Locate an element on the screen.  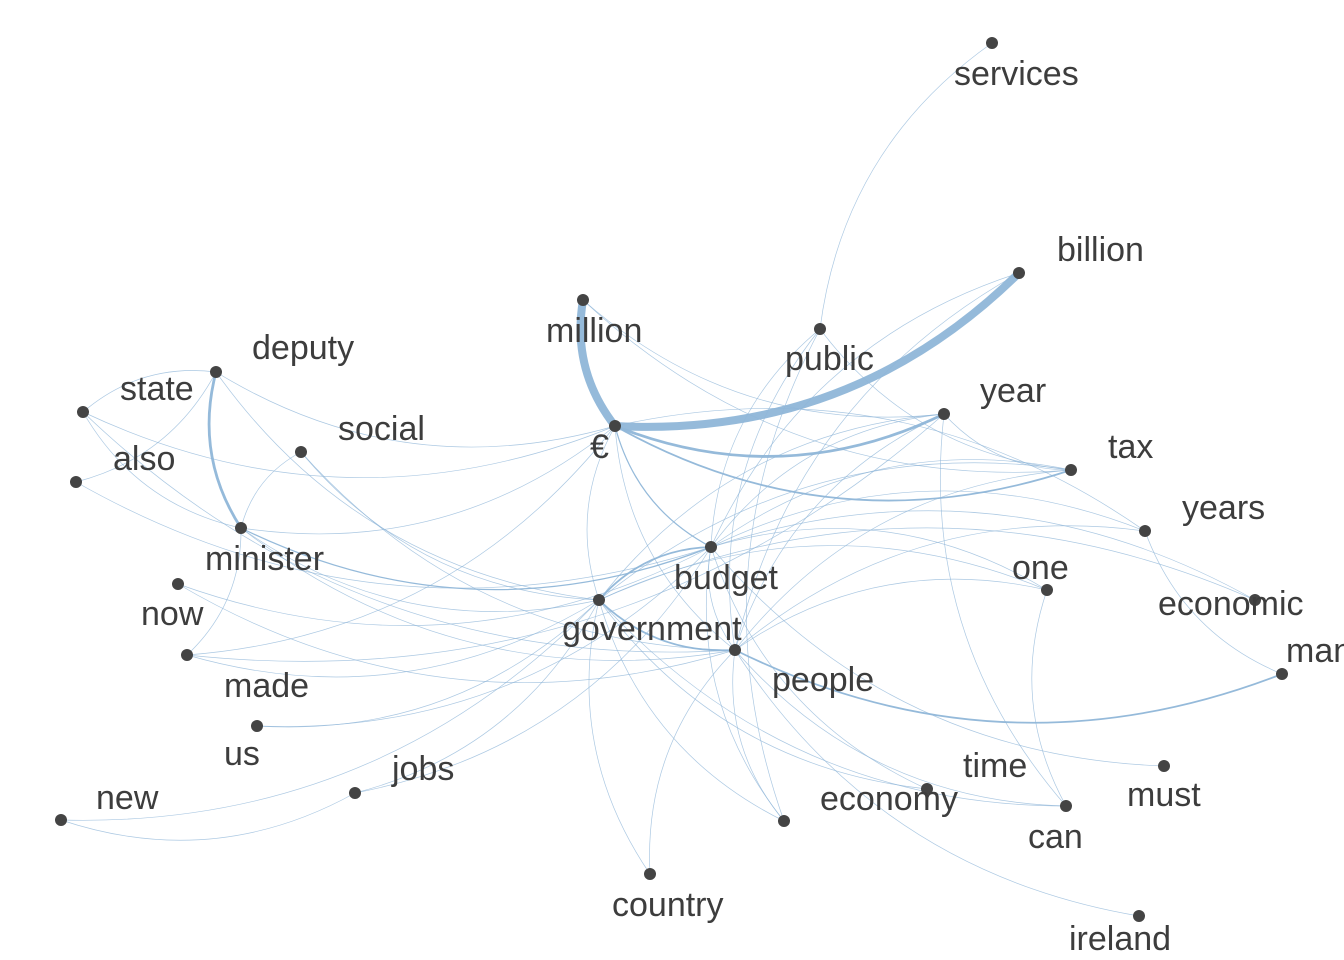
node-label-public: public is located at coordinates (829, 359).